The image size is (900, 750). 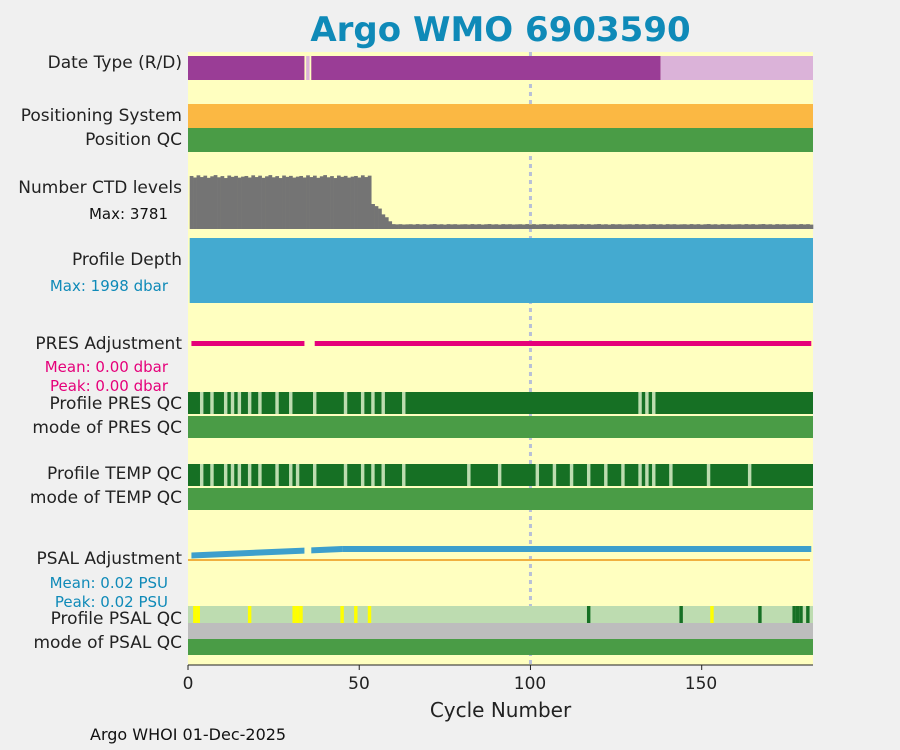 What do you see at coordinates (500, 710) in the screenshot?
I see `x-axis-label: Cycle Number` at bounding box center [500, 710].